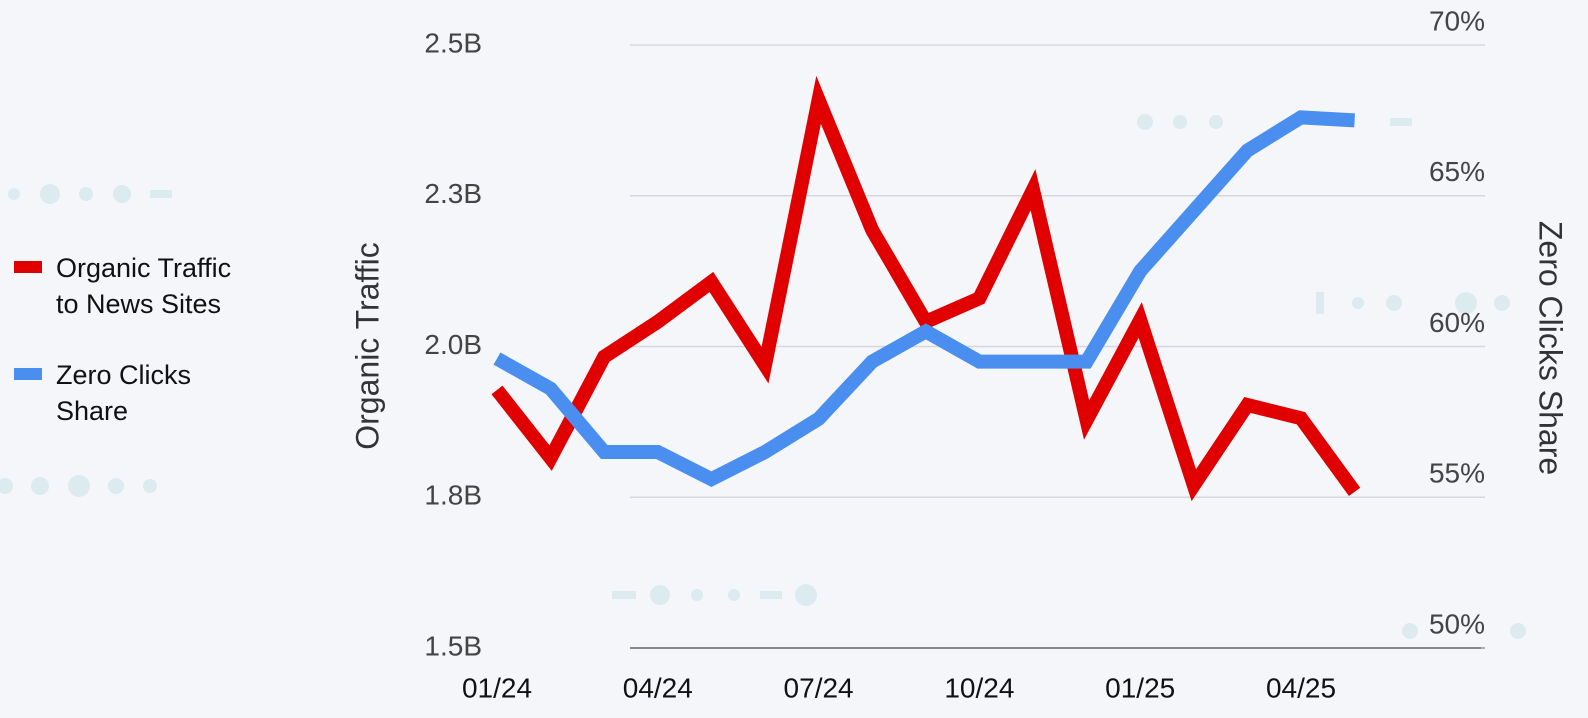 Image resolution: width=1588 pixels, height=718 pixels. I want to click on legend-label: Zero Clicks Share, so click(124, 393).